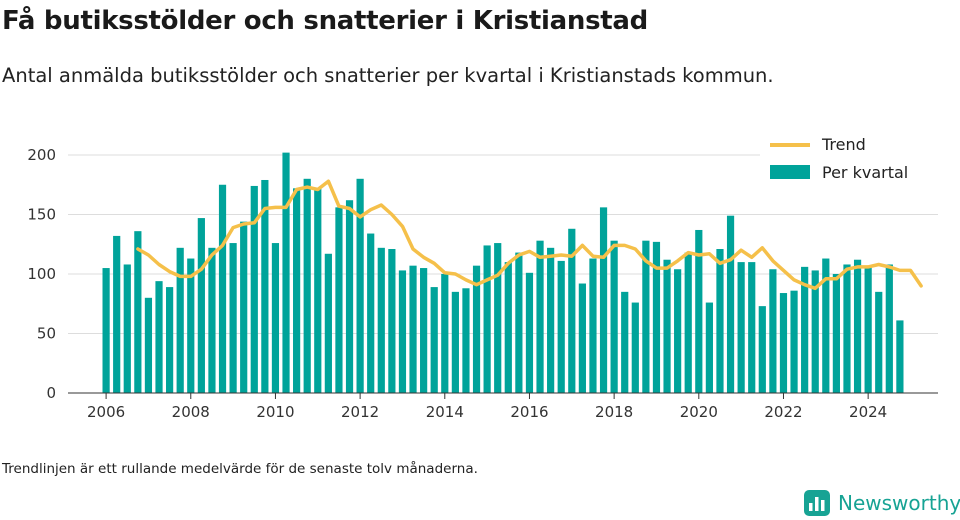 The height and width of the screenshot is (520, 960). Describe the element at coordinates (843, 144) in the screenshot. I see `legend-trend-label: Trend` at that location.